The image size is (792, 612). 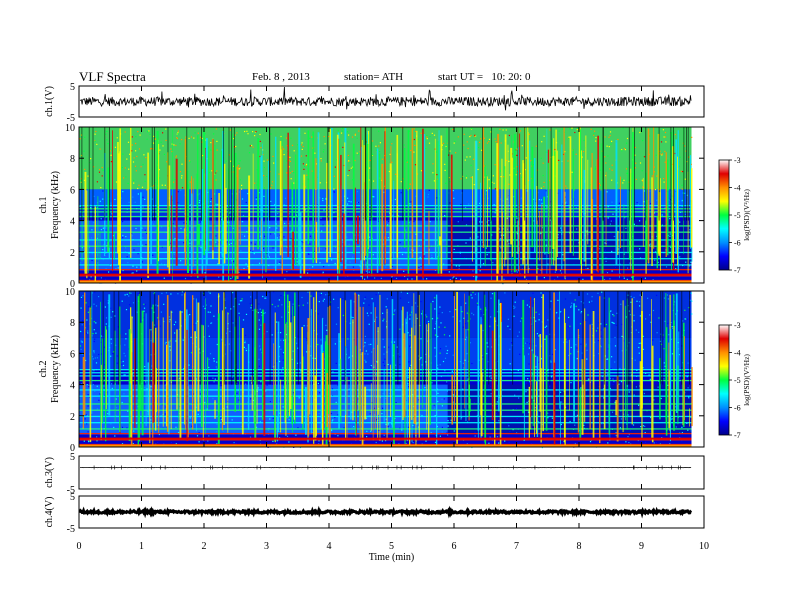 What do you see at coordinates (70, 292) in the screenshot?
I see `ch2-spectrogram-ytick-label: 10` at bounding box center [70, 292].